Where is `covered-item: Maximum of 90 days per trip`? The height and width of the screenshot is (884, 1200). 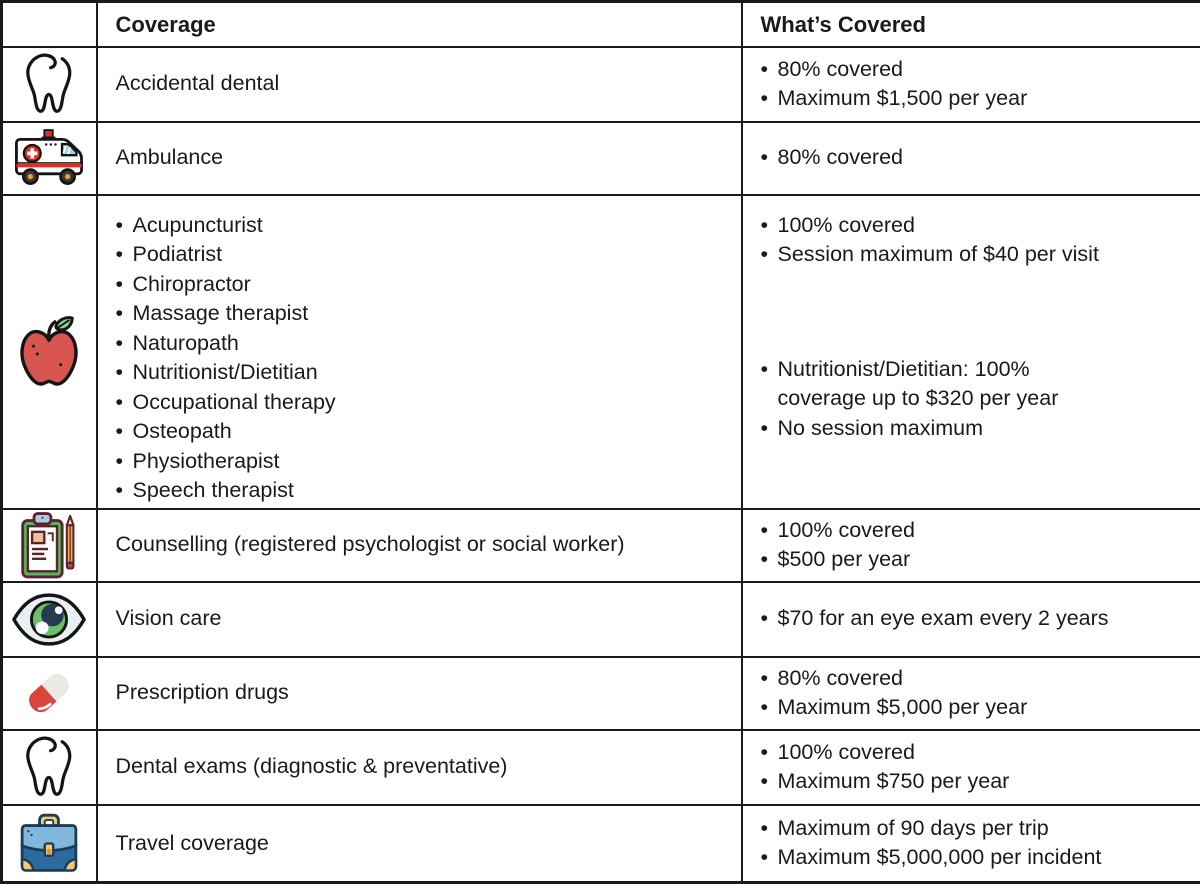 covered-item: Maximum of 90 days per trip is located at coordinates (977, 829).